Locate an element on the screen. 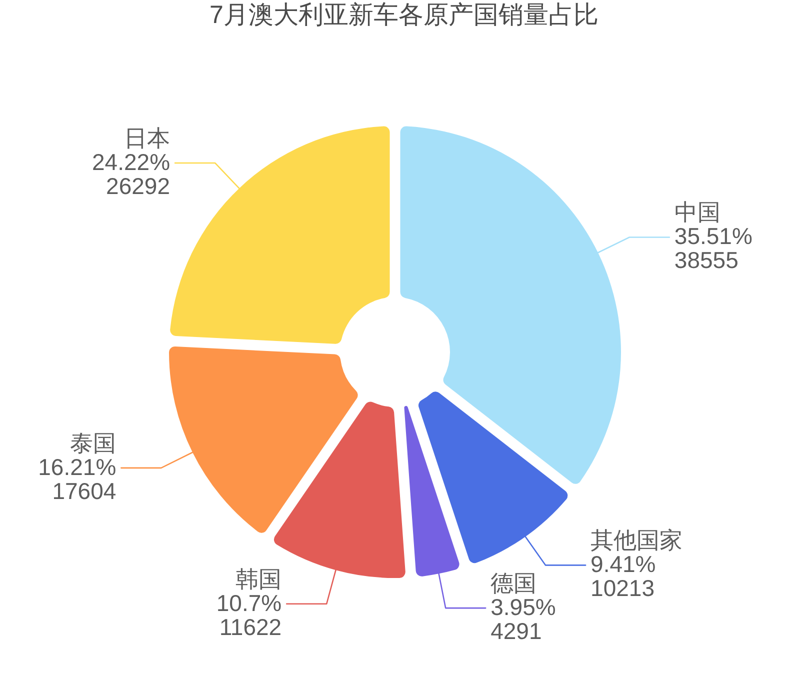  data-label: 9.41% 10213 is located at coordinates (623, 576).